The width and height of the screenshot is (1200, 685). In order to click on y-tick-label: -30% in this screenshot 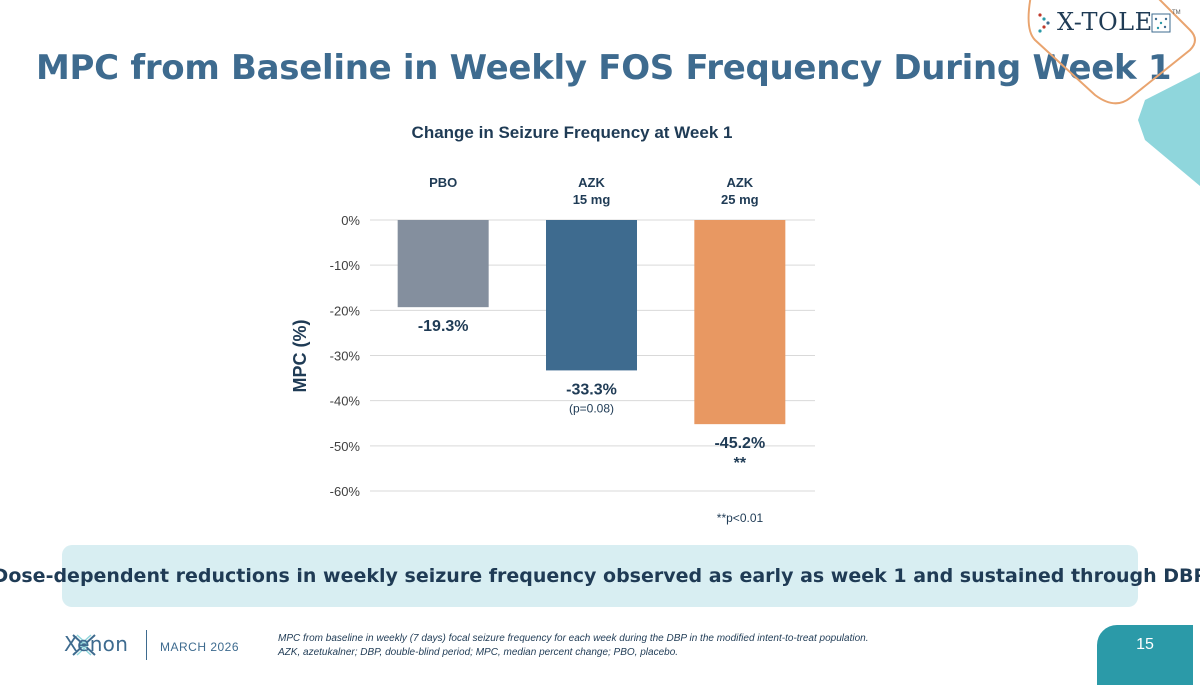, I will do `click(345, 356)`.